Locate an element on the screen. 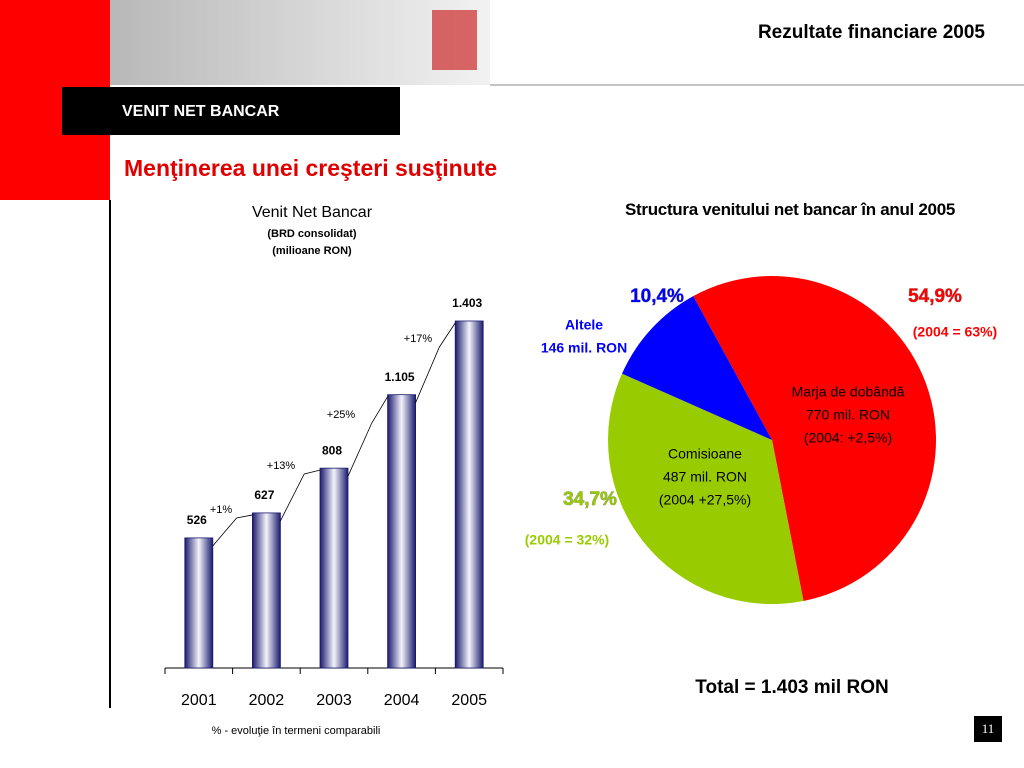 Image resolution: width=1024 pixels, height=768 pixels. pie-total: Total = 1.403 mil RON is located at coordinates (791, 687).